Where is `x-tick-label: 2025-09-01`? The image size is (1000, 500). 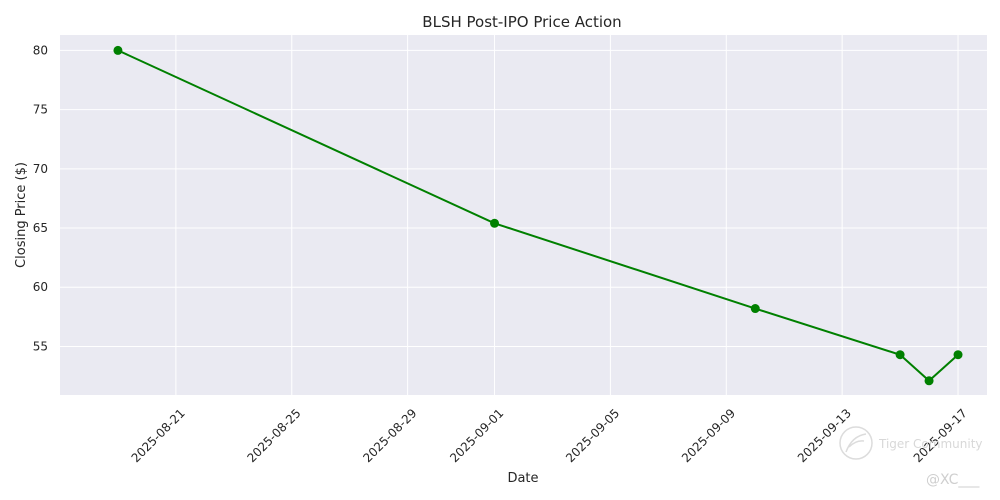
x-tick-label: 2025-09-01 is located at coordinates (476, 435).